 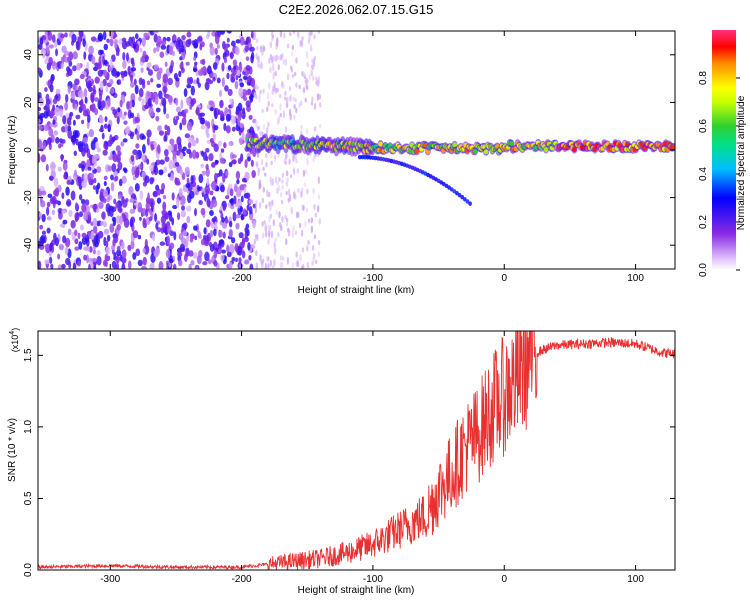 What do you see at coordinates (356, 9) in the screenshot?
I see `chart-title: C2E2.2026.062.07.15.G15` at bounding box center [356, 9].